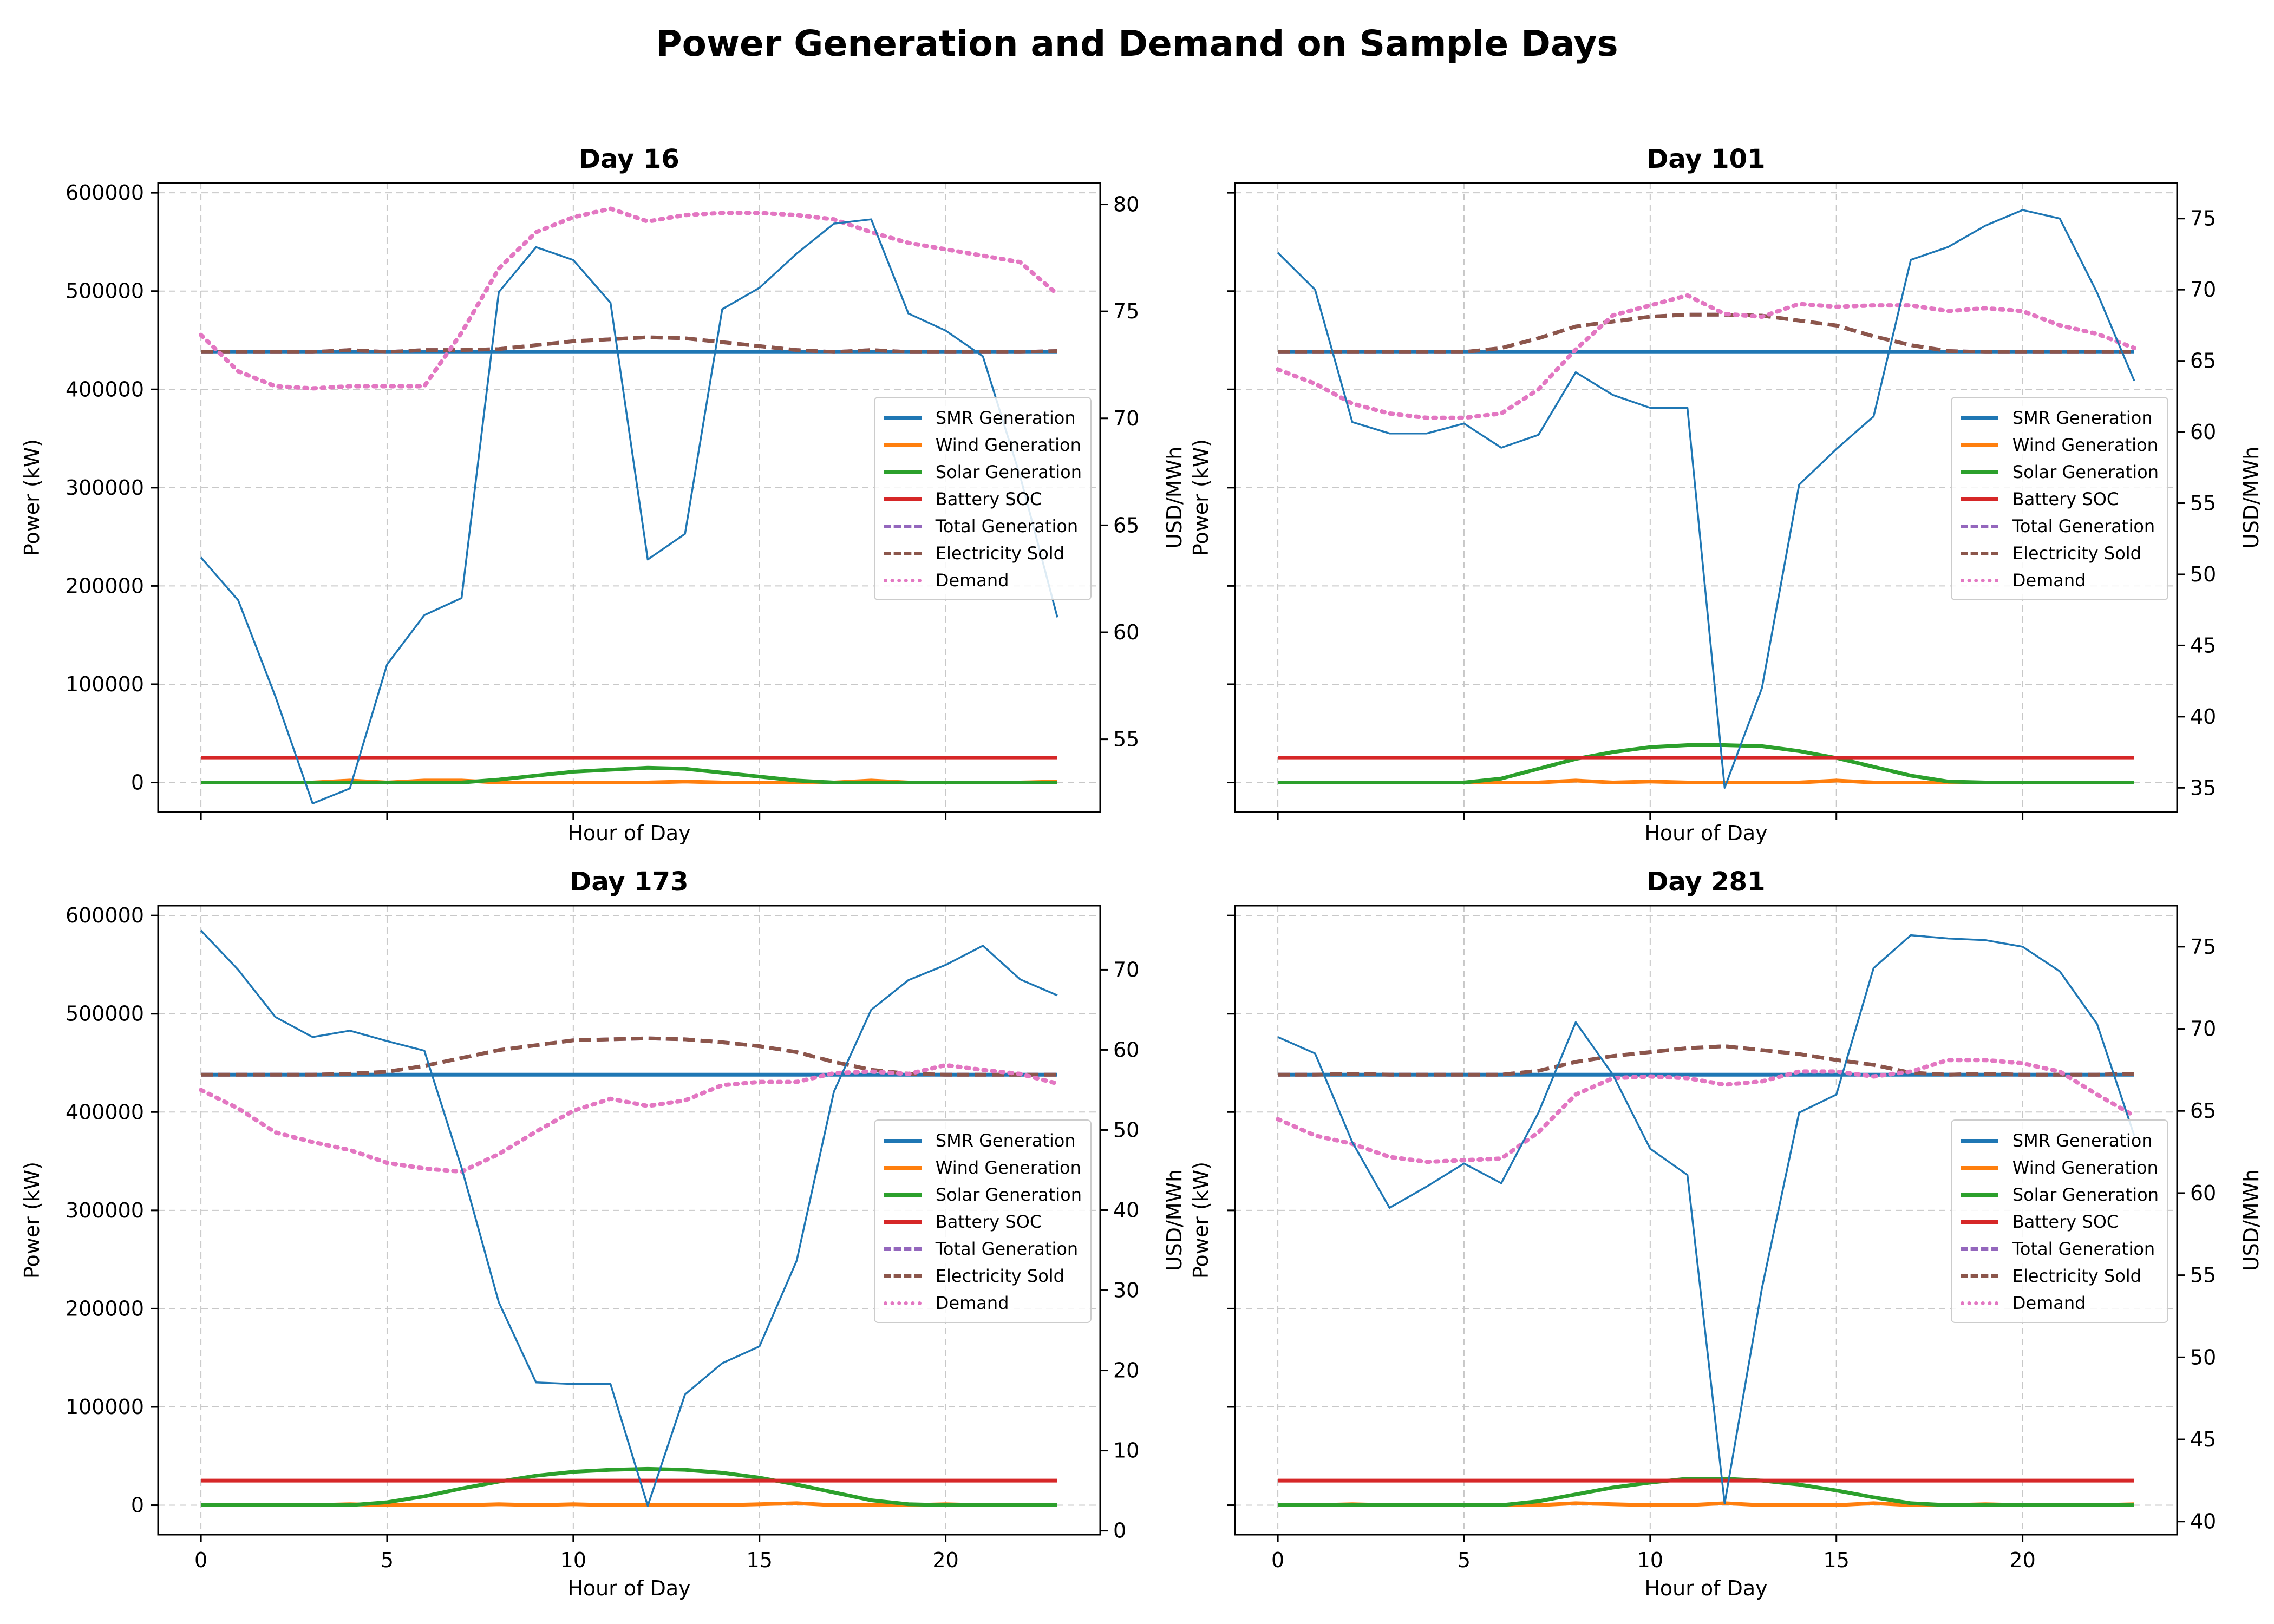 The height and width of the screenshot is (1624, 2274). What do you see at coordinates (630, 882) in the screenshot?
I see `subplot-title: Day 173` at bounding box center [630, 882].